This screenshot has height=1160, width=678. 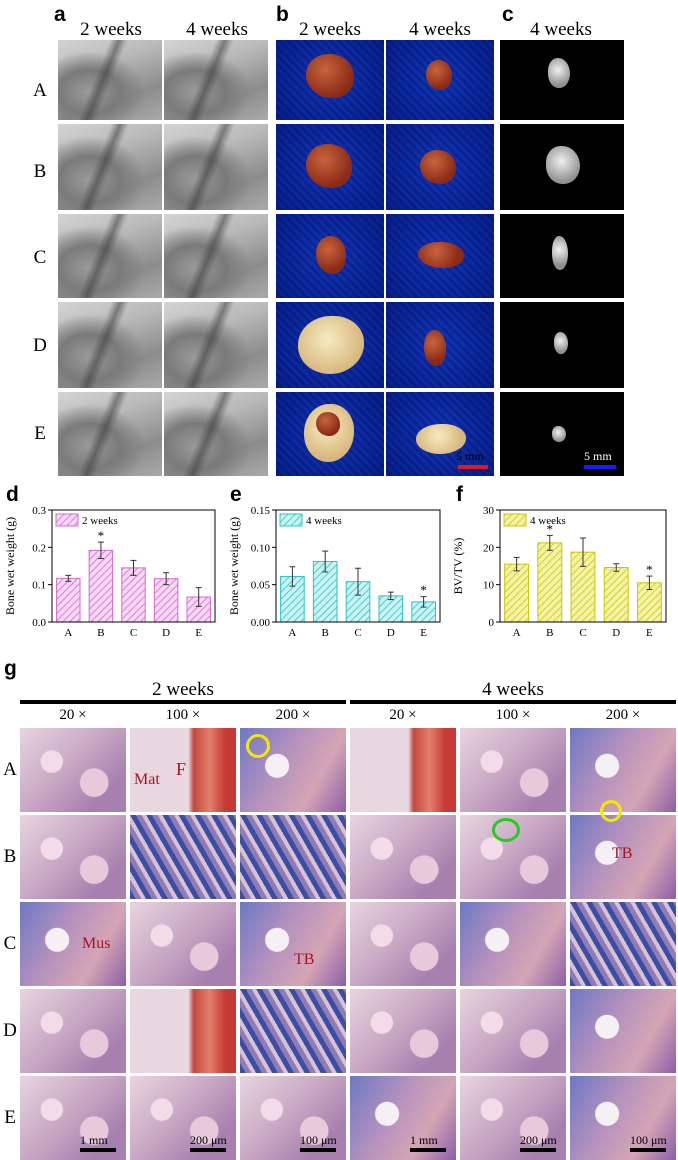 What do you see at coordinates (489, 548) in the screenshot?
I see `y-tick-label: 20` at bounding box center [489, 548].